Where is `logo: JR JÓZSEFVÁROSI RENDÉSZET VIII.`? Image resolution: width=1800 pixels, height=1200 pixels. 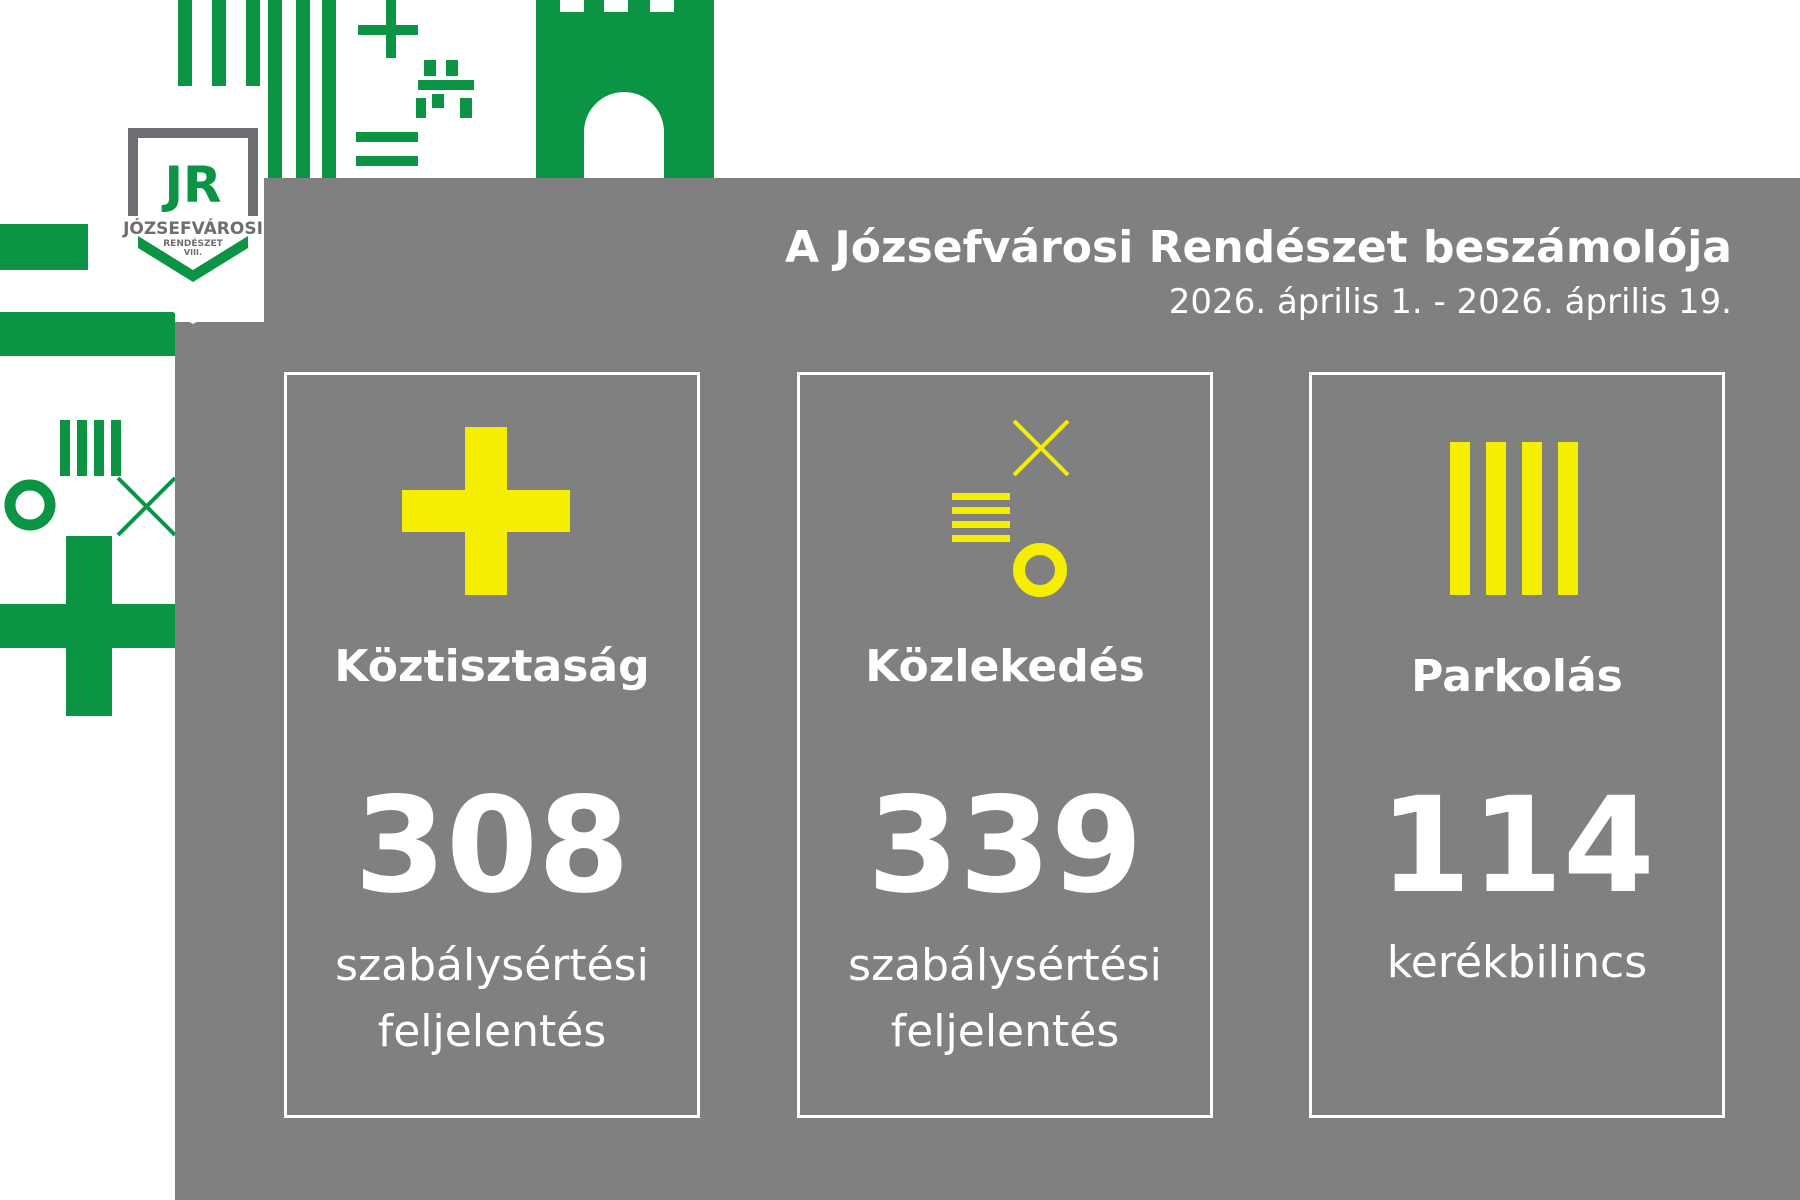 logo: JR JÓZSEFVÁROSI RENDÉSZET VIII. is located at coordinates (193, 224).